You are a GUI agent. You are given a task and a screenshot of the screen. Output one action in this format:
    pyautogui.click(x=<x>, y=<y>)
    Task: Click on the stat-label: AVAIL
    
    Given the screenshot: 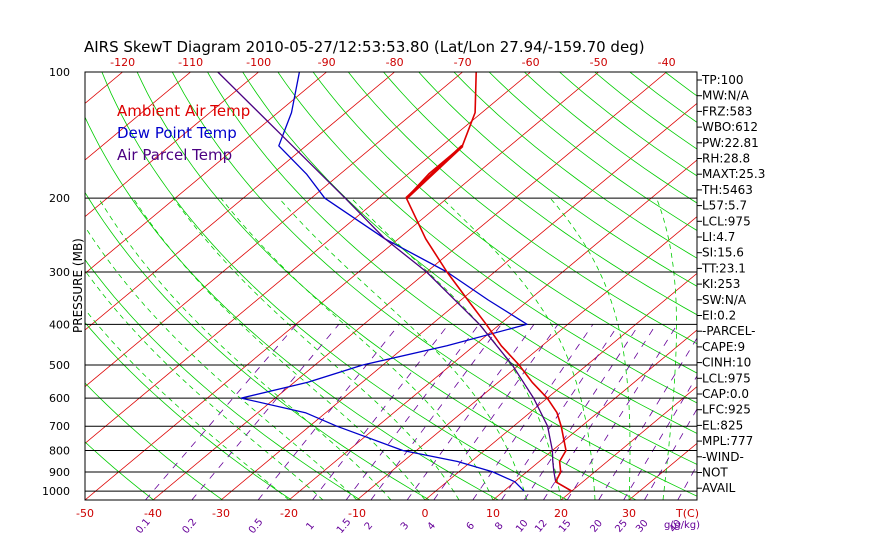 What is the action you would take?
    pyautogui.click(x=719, y=488)
    